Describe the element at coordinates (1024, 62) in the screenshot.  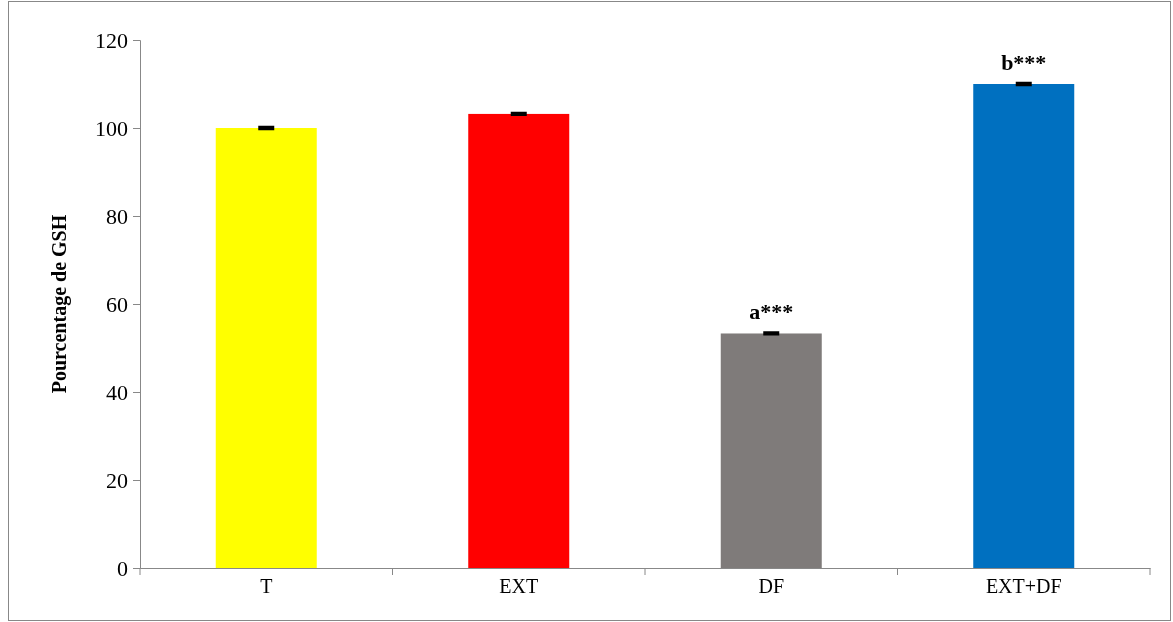
I see `annotation: b***` at that location.